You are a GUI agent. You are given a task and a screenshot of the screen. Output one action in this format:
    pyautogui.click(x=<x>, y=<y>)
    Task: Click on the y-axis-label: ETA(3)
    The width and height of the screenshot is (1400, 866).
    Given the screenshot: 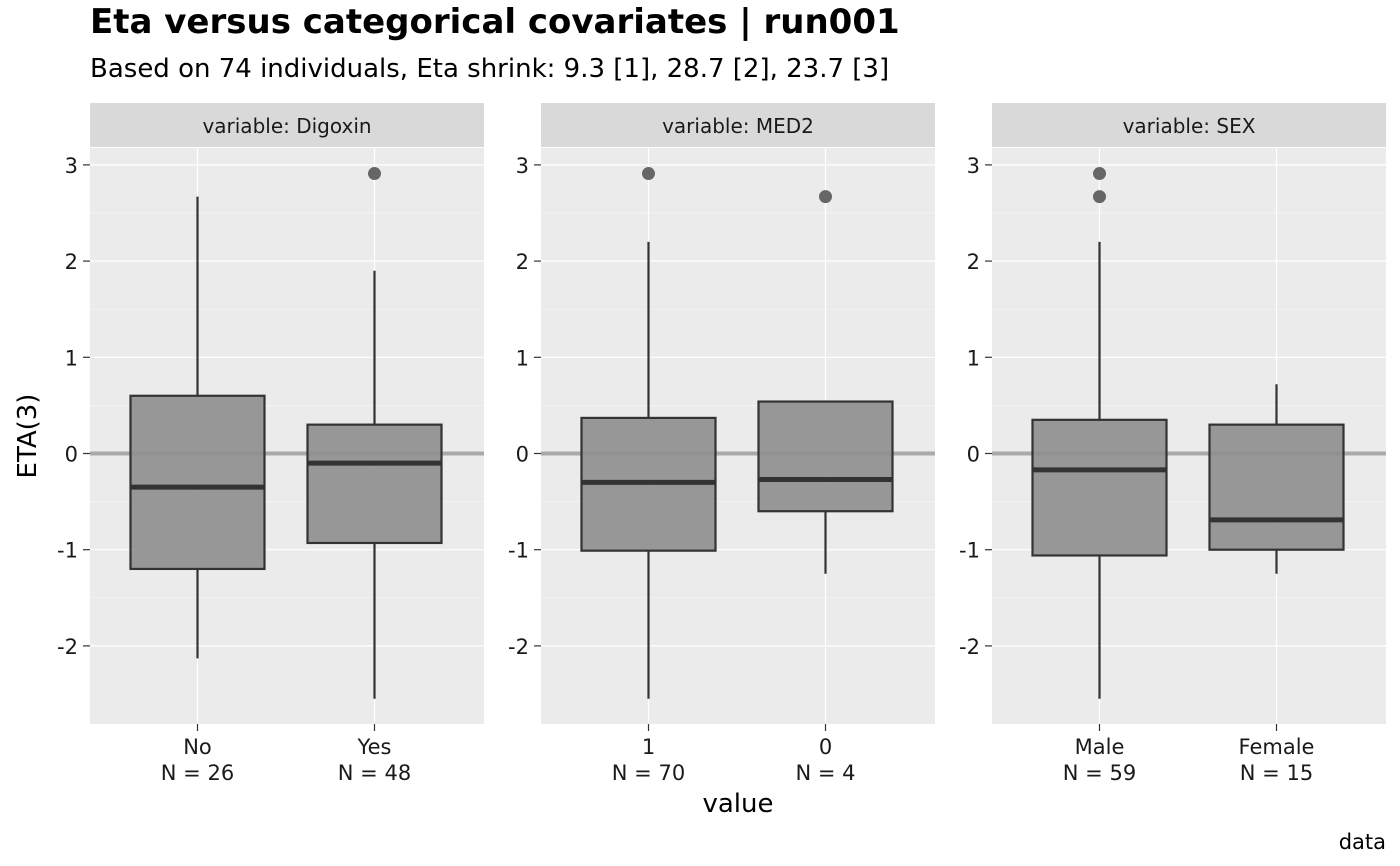 What is the action you would take?
    pyautogui.click(x=28, y=436)
    